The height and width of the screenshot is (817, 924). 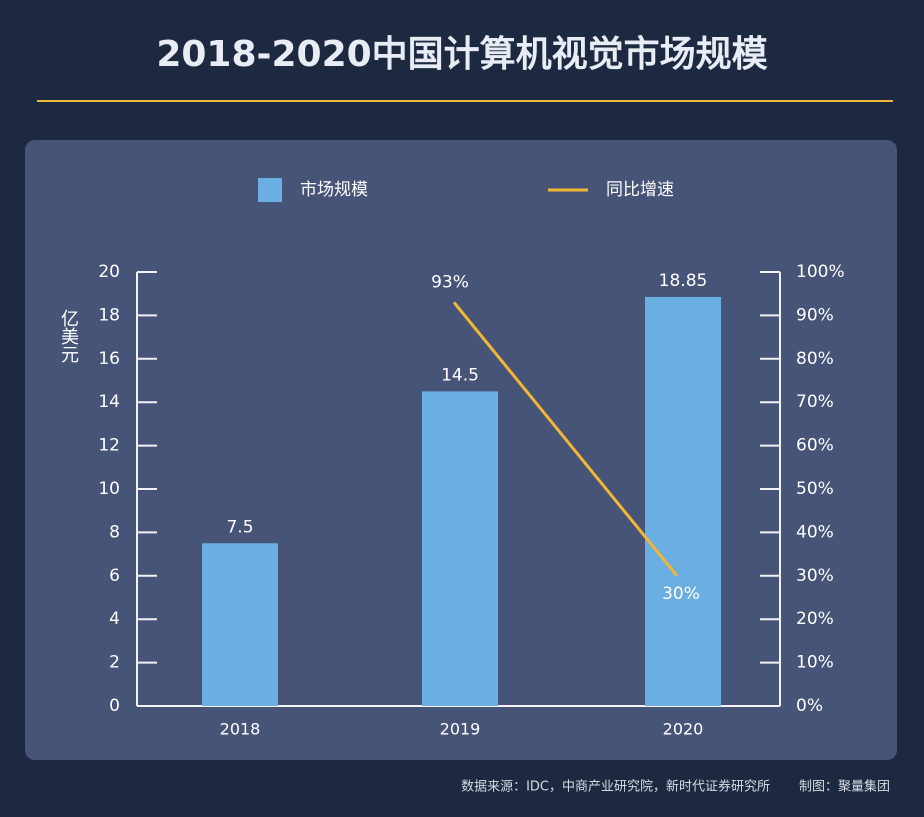 What do you see at coordinates (815, 619) in the screenshot?
I see `y2-tick-label: 20%` at bounding box center [815, 619].